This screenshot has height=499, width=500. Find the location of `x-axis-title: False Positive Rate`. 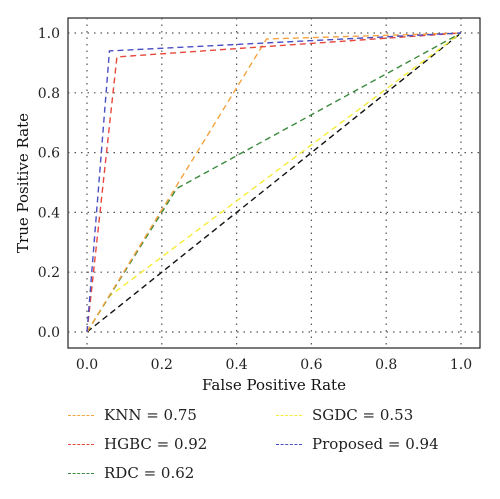

x-axis-title: False Positive Rate is located at coordinates (274, 385).